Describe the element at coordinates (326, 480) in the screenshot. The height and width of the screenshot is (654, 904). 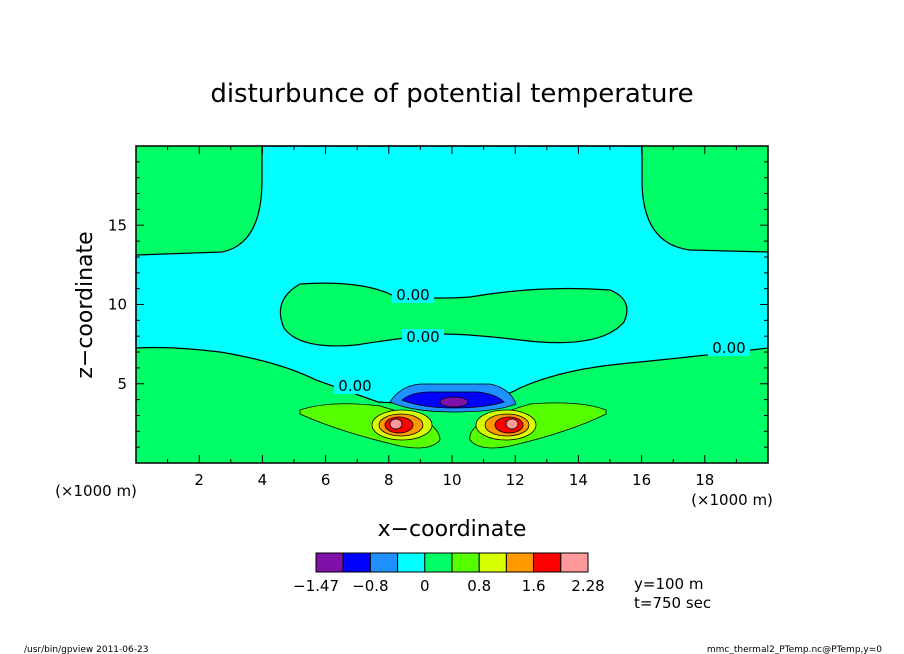
I see `x-tick-label: 6` at that location.